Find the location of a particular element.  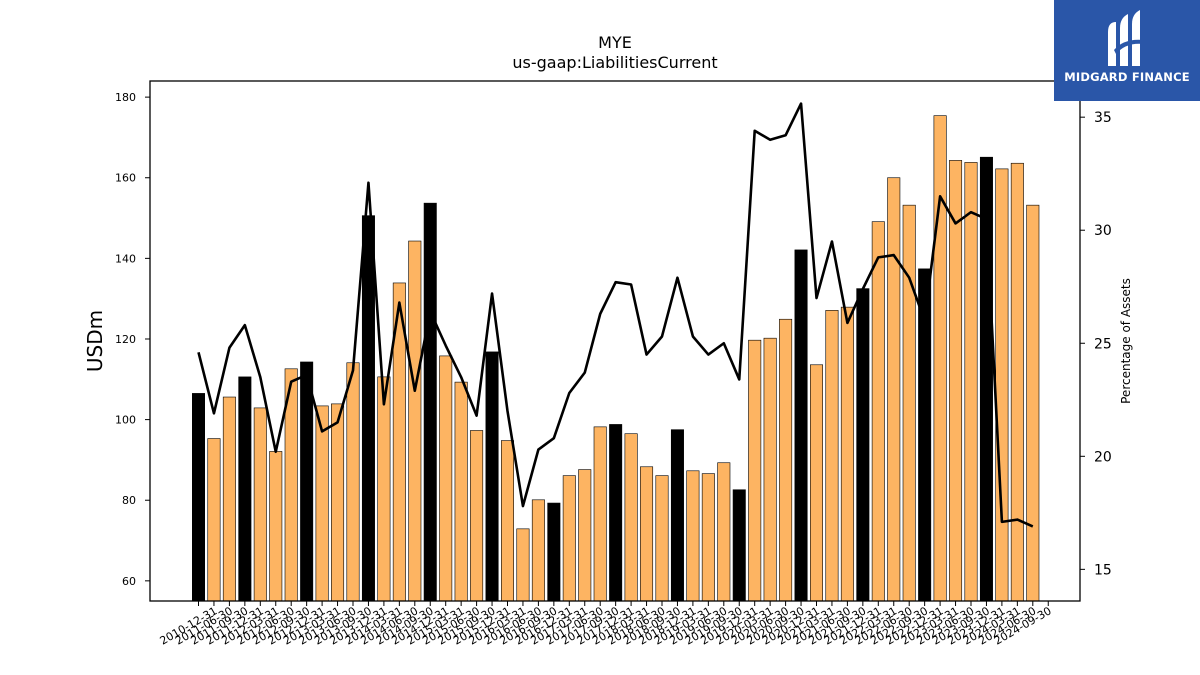

y-tick-label: 120 is located at coordinates (125, 339).